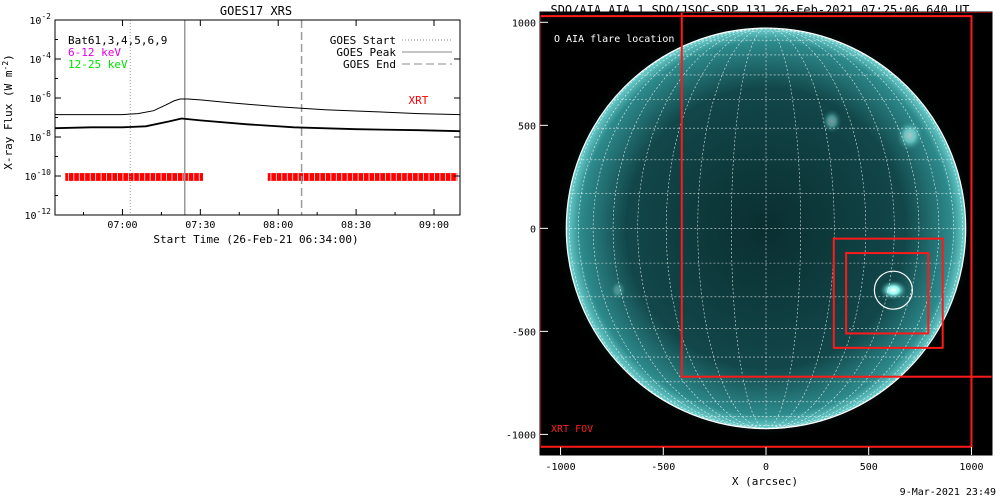  What do you see at coordinates (46, 133) in the screenshot?
I see `y-tick-label-exp: -8` at bounding box center [46, 133].